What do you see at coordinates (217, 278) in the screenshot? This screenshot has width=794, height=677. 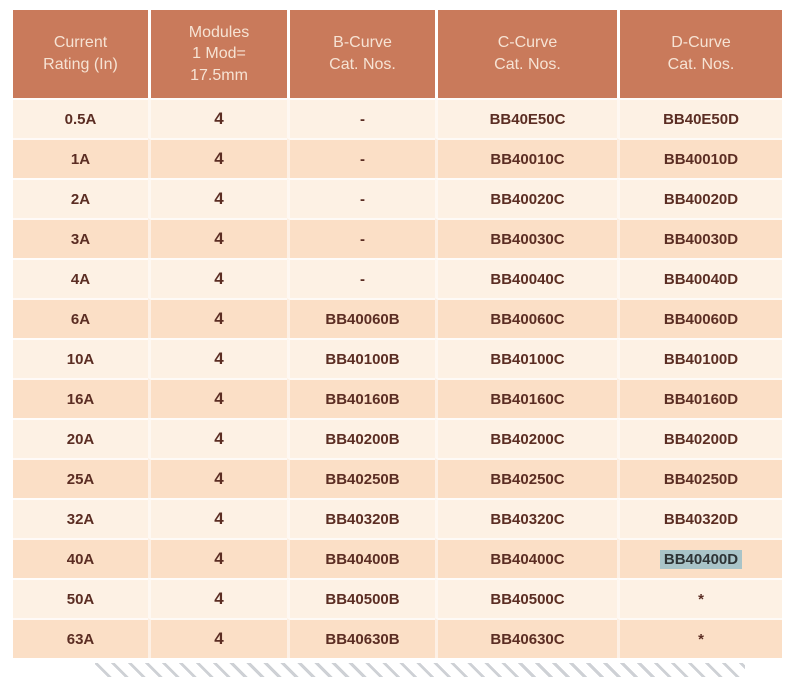 I see `cell-modules-4A: 4` at bounding box center [217, 278].